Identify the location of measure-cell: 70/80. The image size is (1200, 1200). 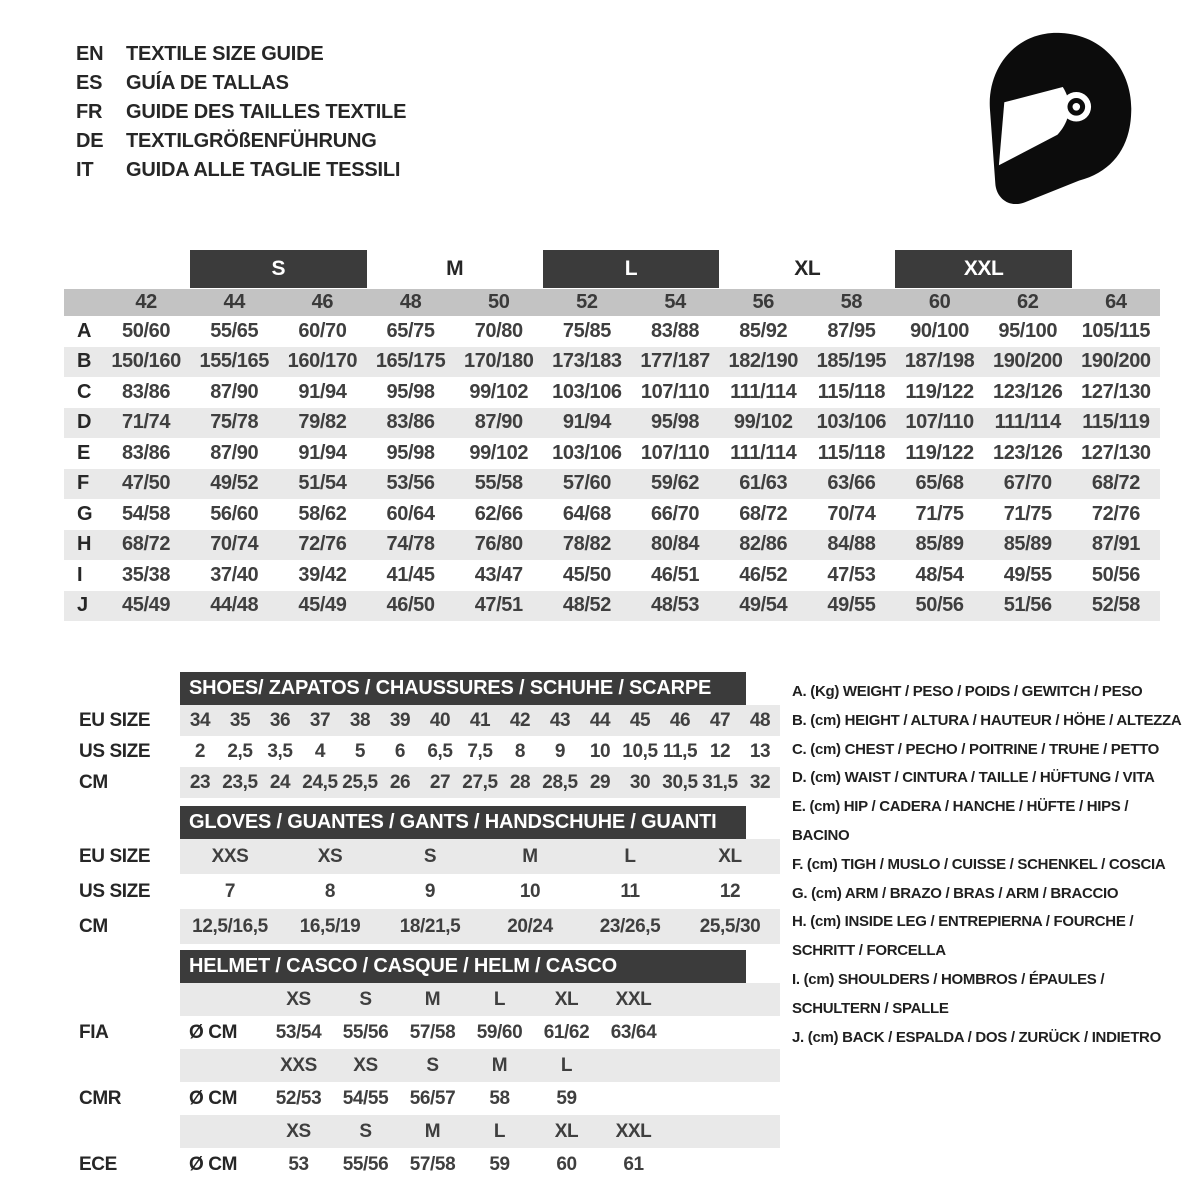
(498, 330).